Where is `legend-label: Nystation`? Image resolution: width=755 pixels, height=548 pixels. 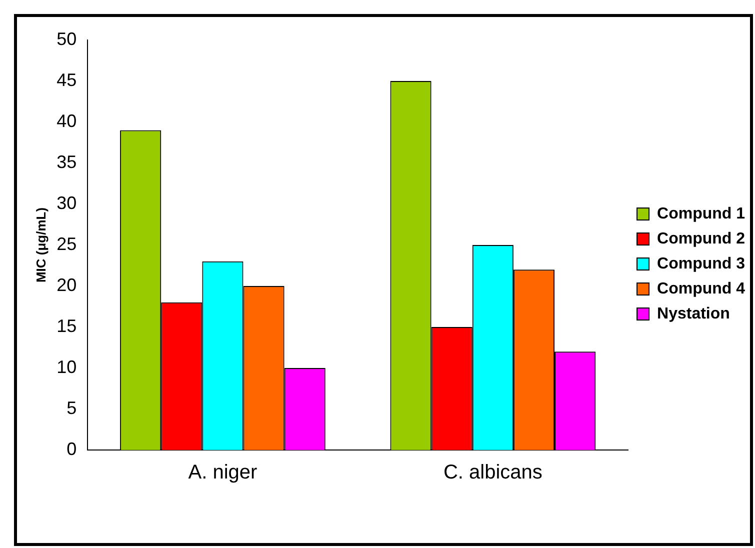
legend-label: Nystation is located at coordinates (693, 313).